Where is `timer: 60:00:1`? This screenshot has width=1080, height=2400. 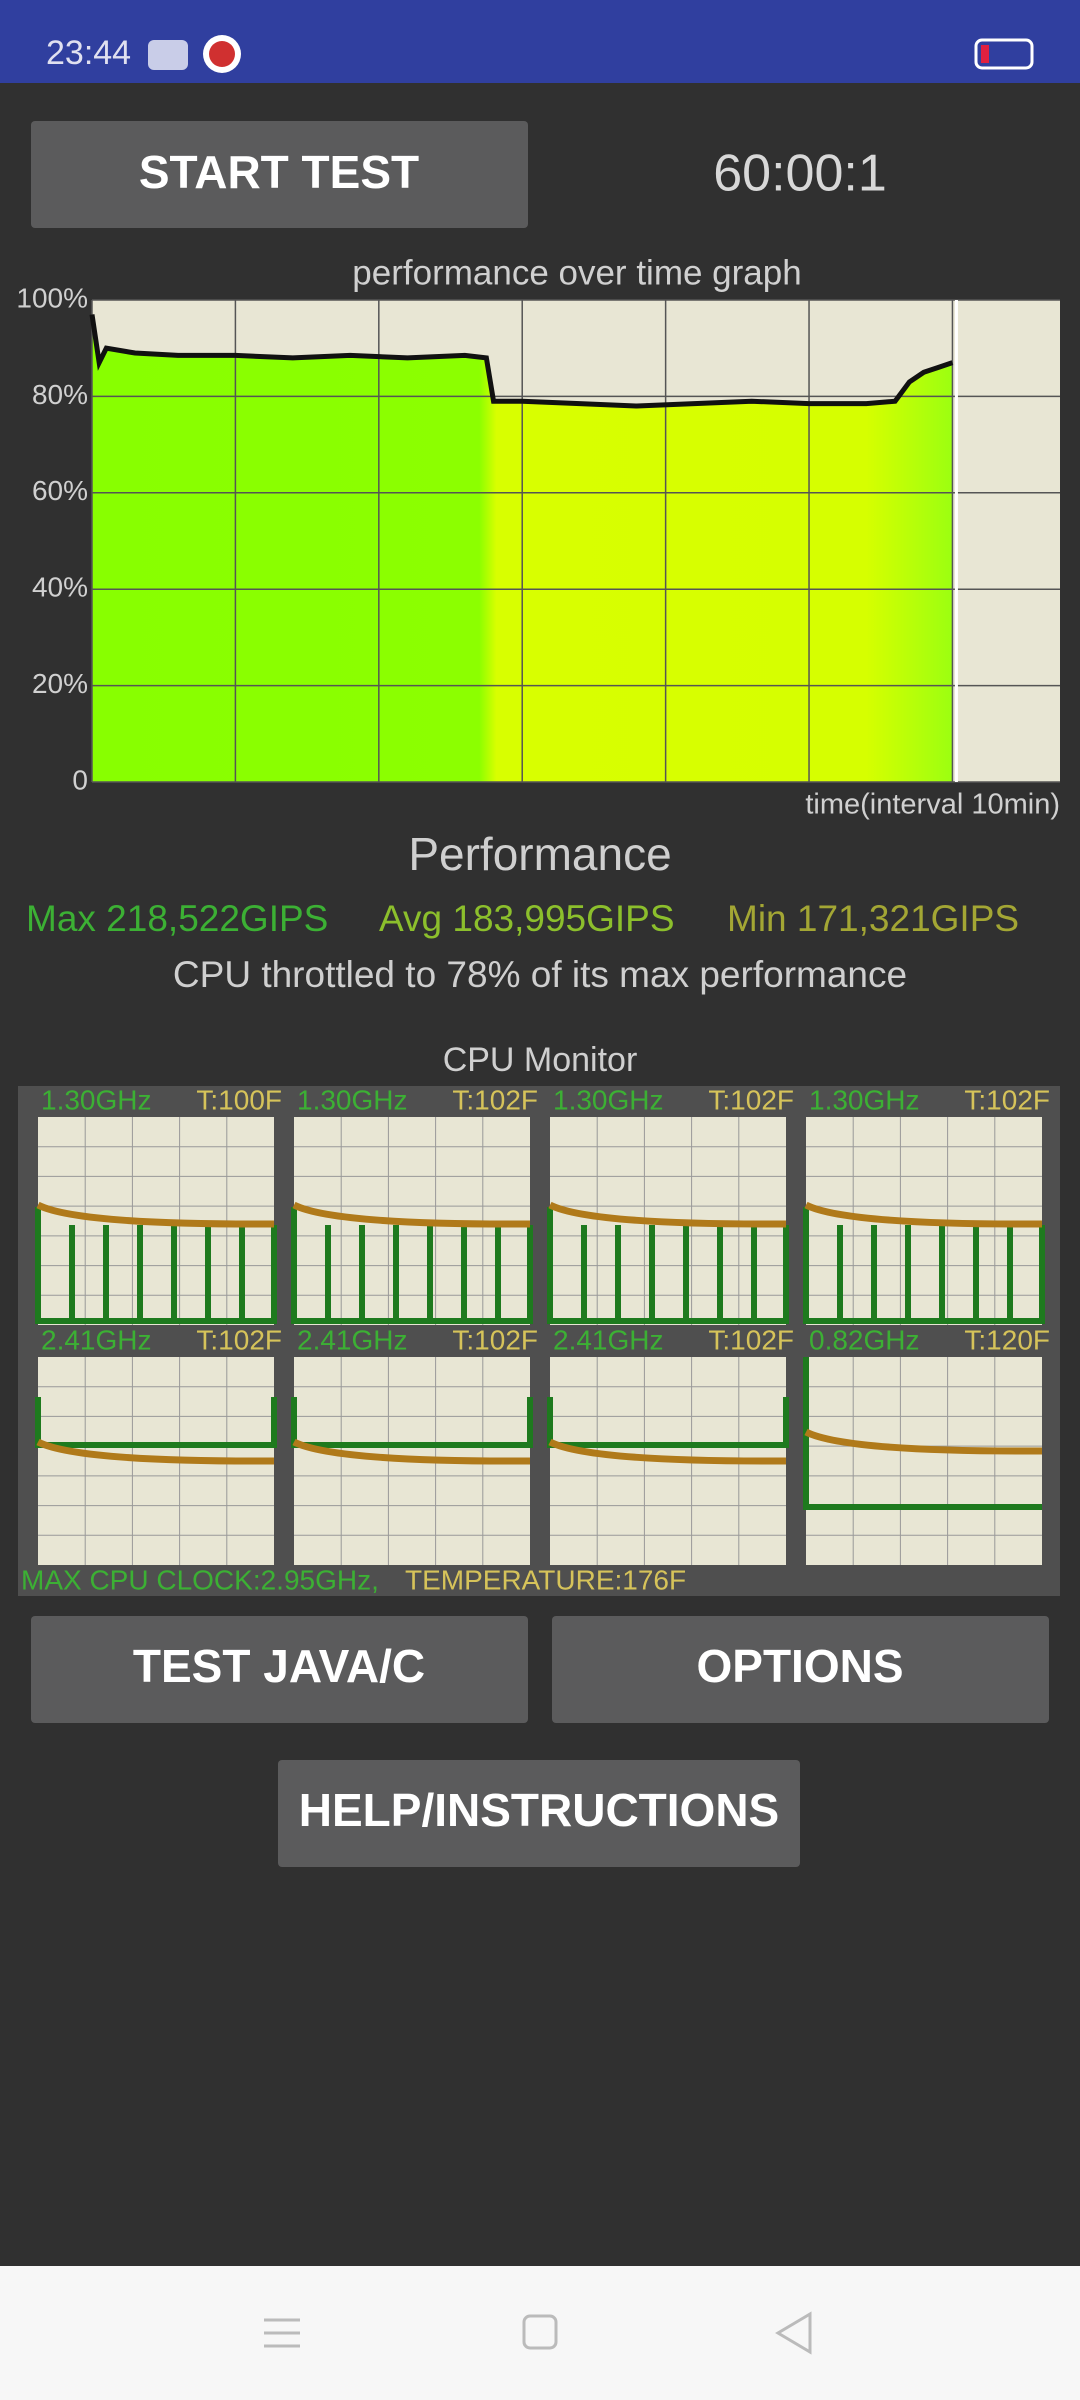
timer: 60:00:1 is located at coordinates (800, 174).